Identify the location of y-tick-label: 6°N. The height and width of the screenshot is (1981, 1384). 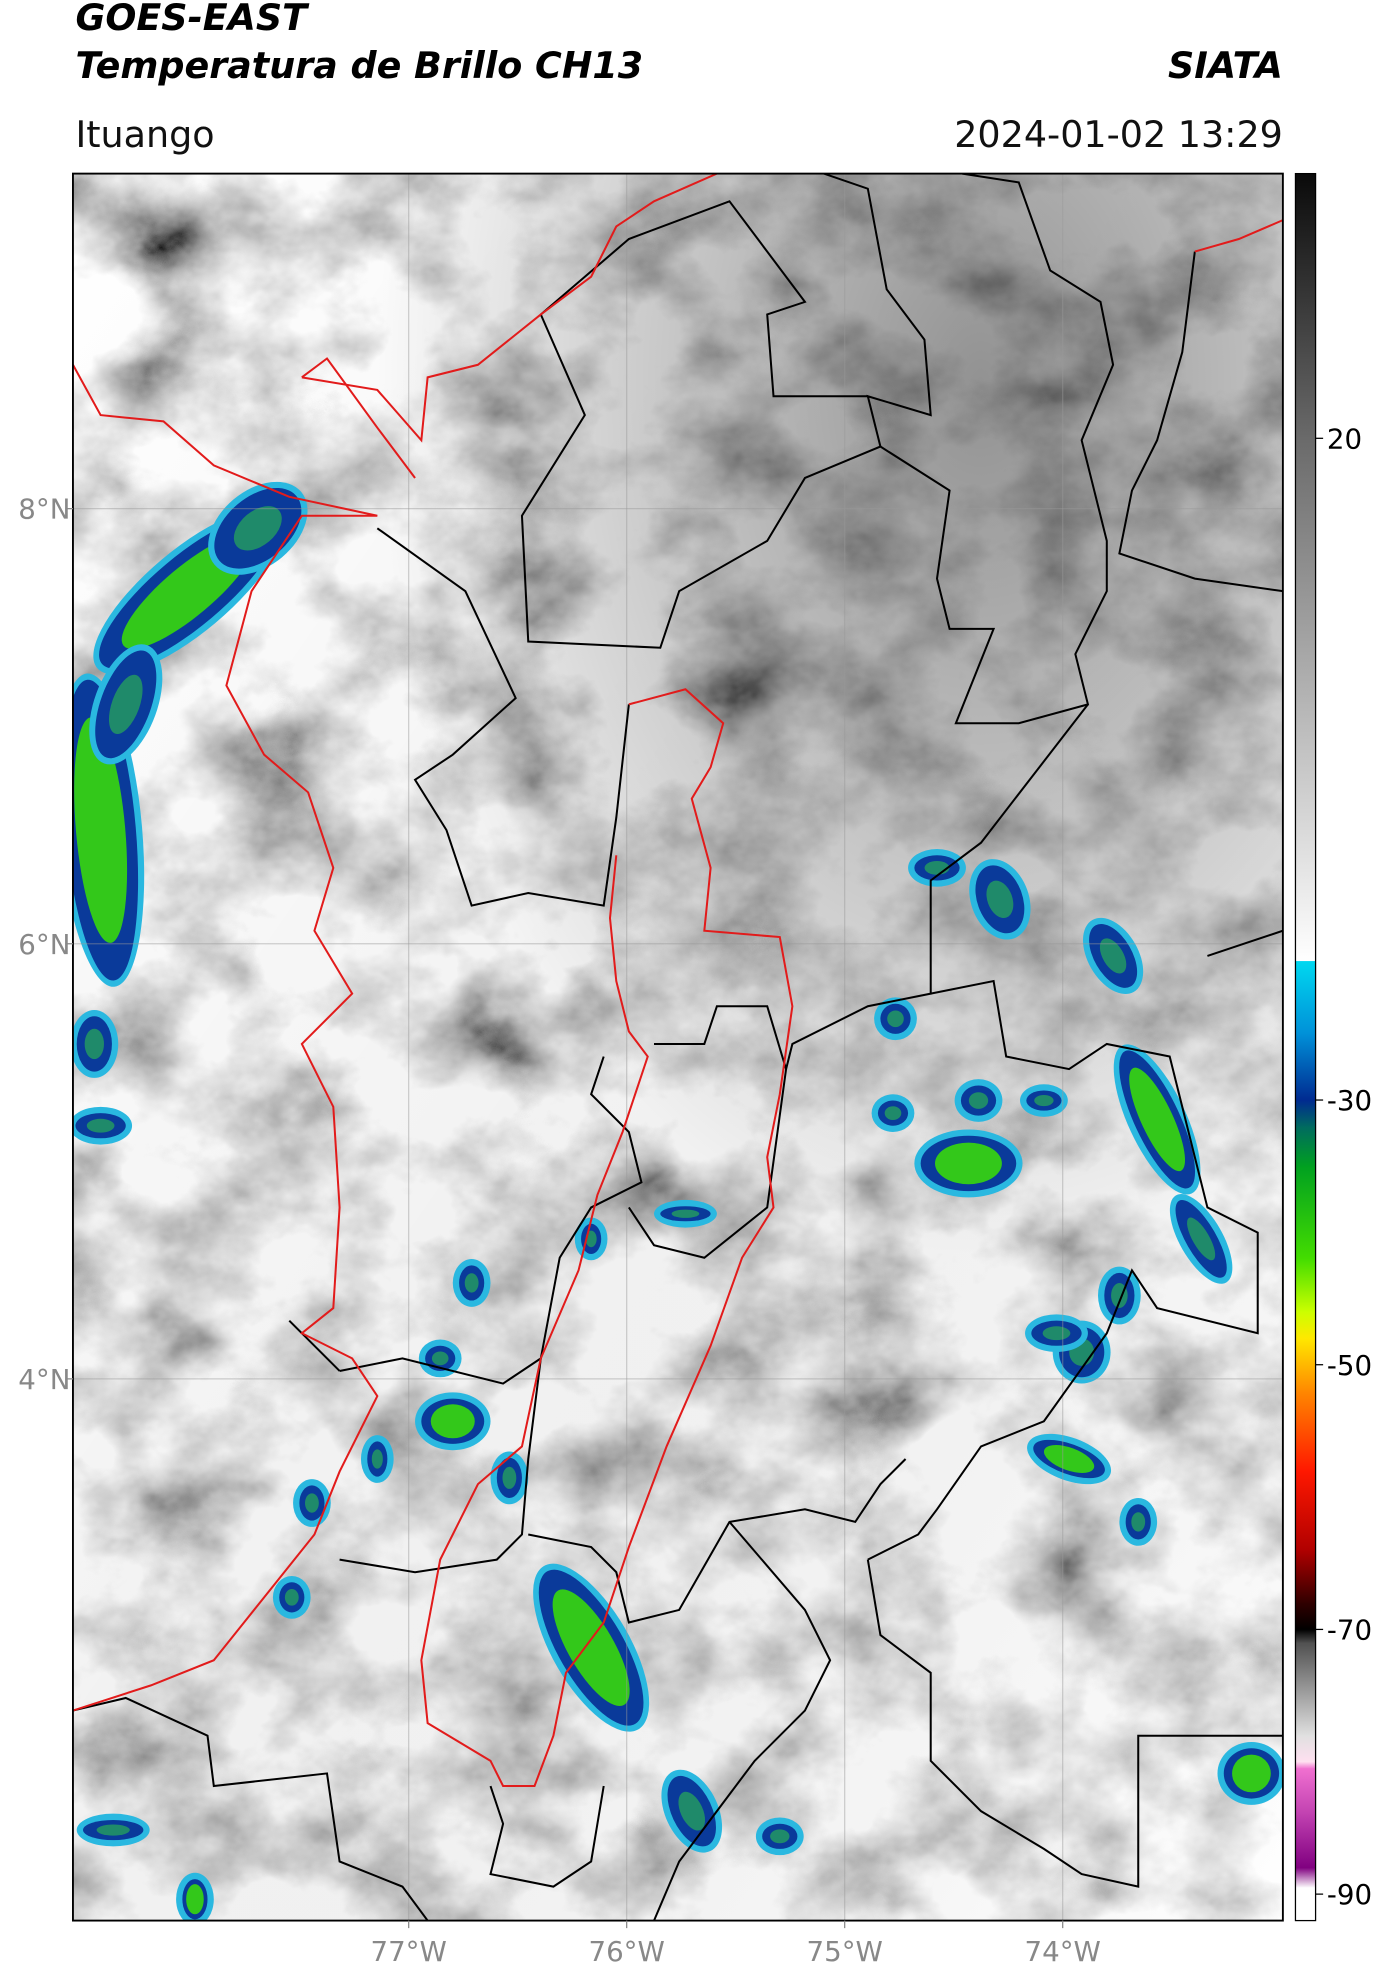
(44, 944).